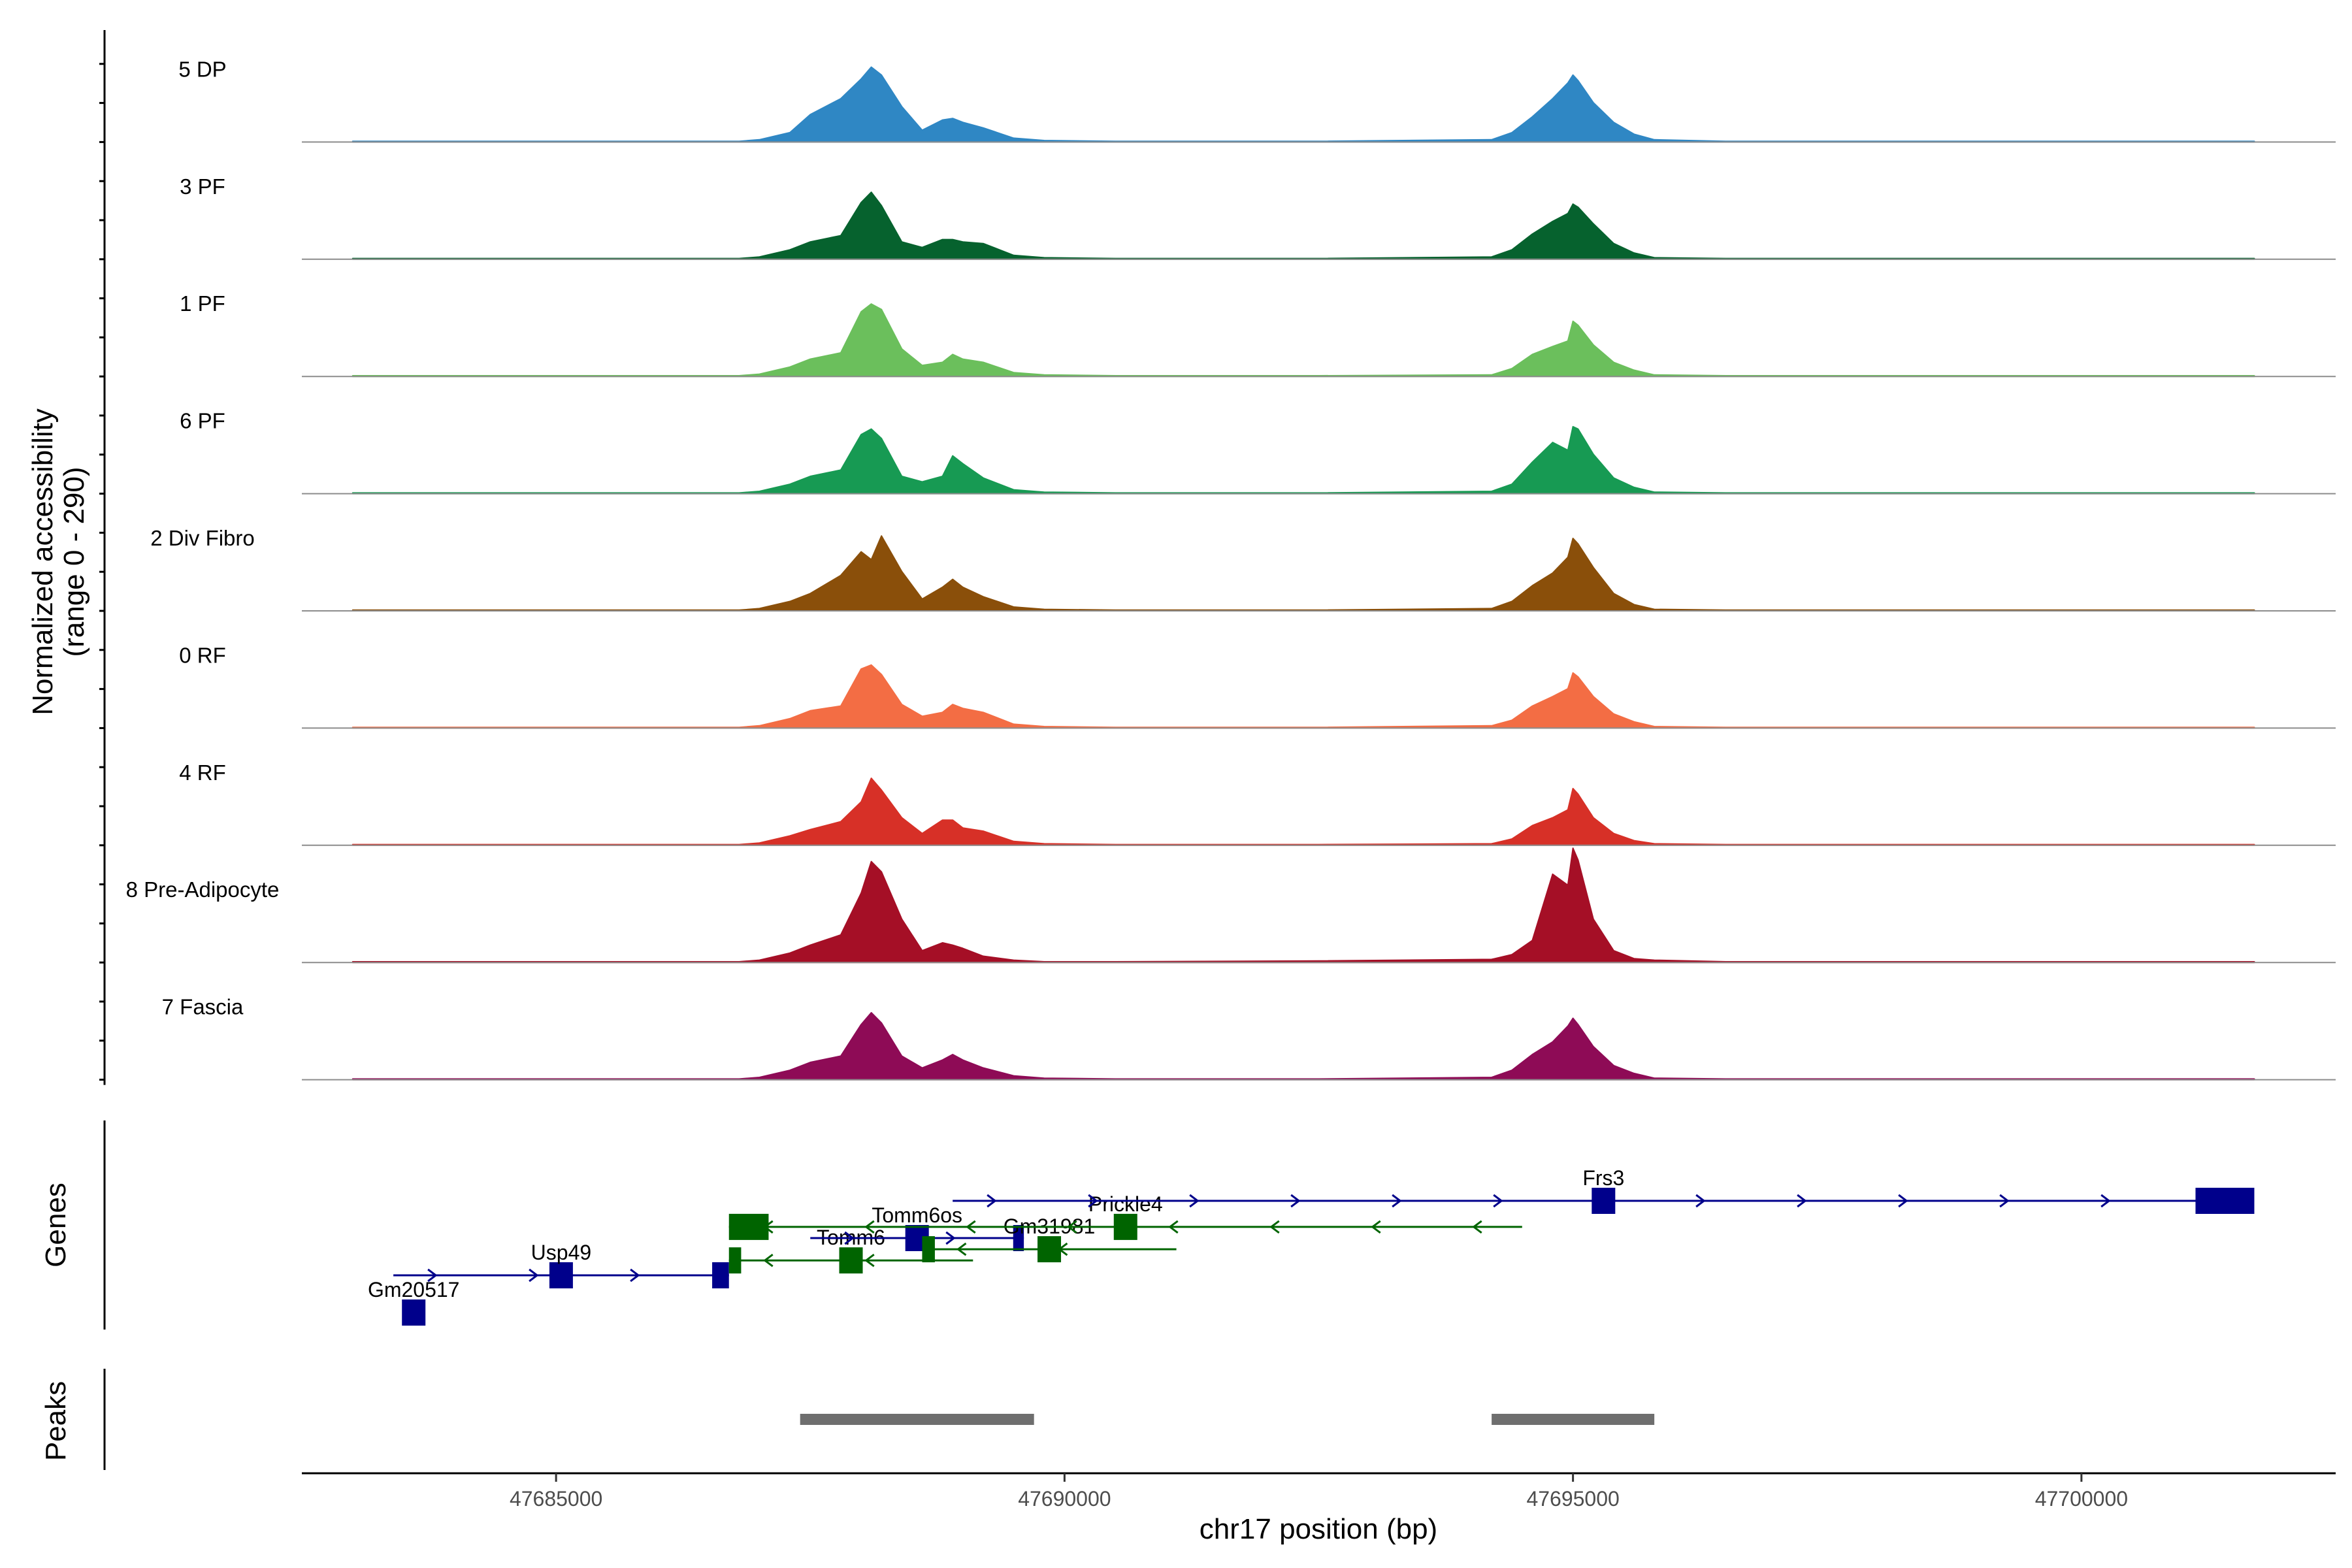  What do you see at coordinates (561, 1252) in the screenshot?
I see `gene-label: Usp49` at bounding box center [561, 1252].